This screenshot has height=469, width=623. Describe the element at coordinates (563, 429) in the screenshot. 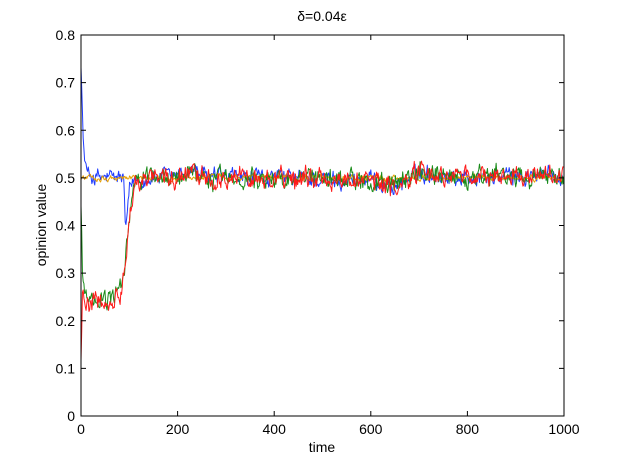

I see `x-tick-label: 1000` at that location.